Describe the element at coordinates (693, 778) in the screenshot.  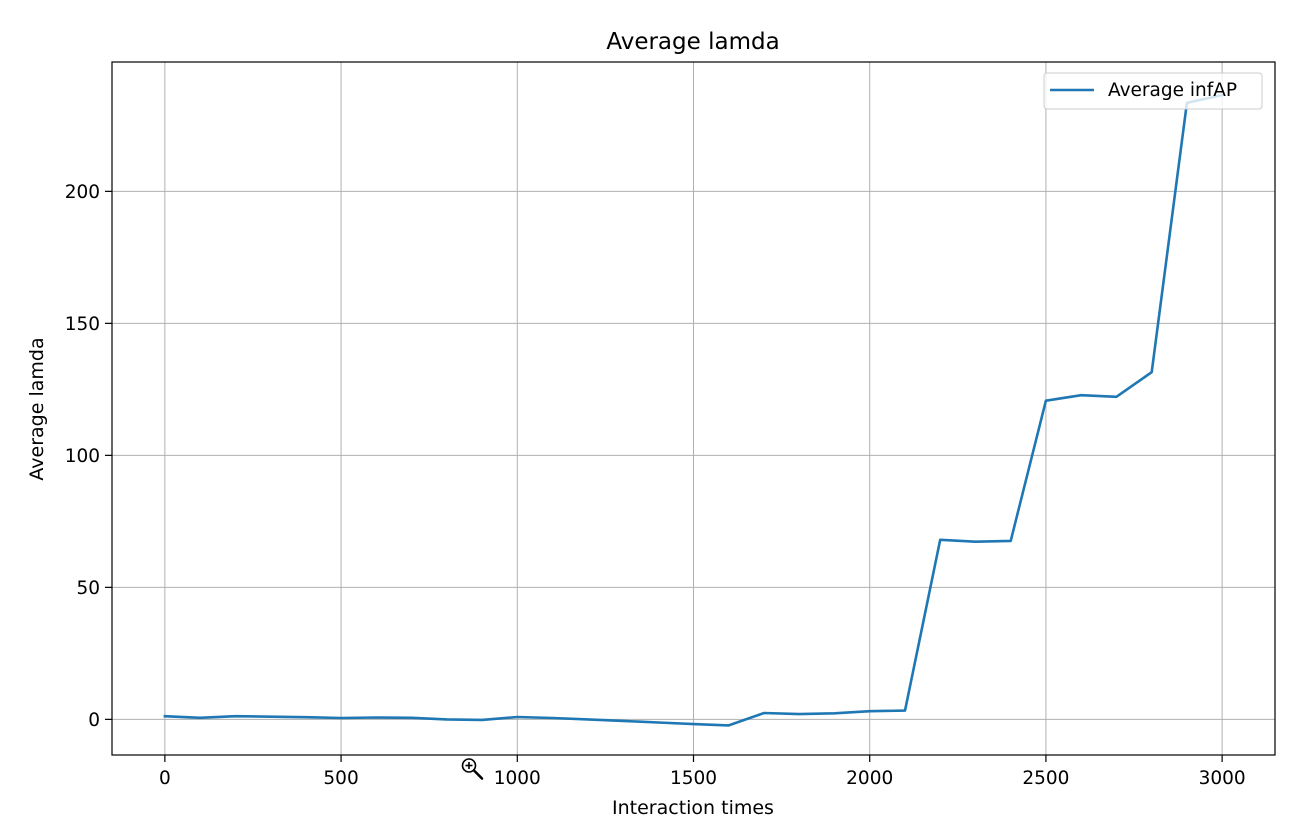
I see `x-tick-label: 1500` at that location.